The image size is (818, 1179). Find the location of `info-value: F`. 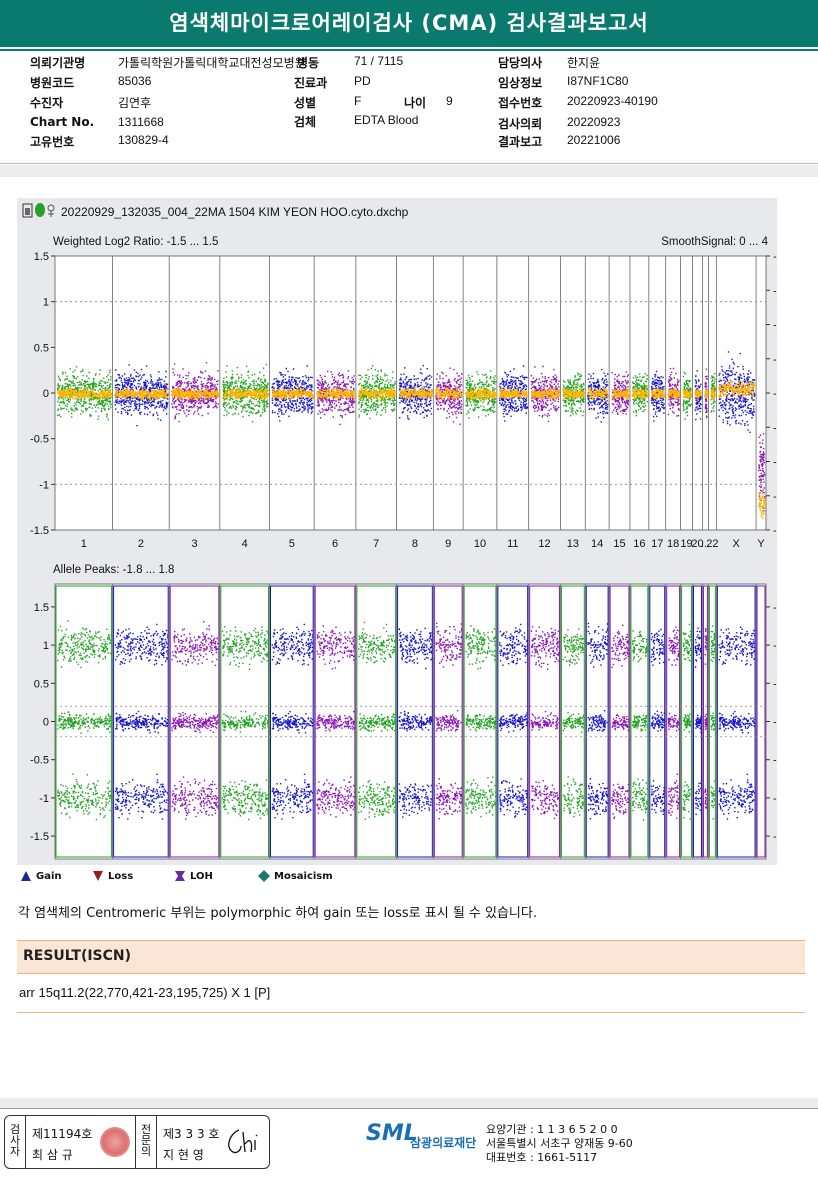

info-value: F is located at coordinates (358, 101).